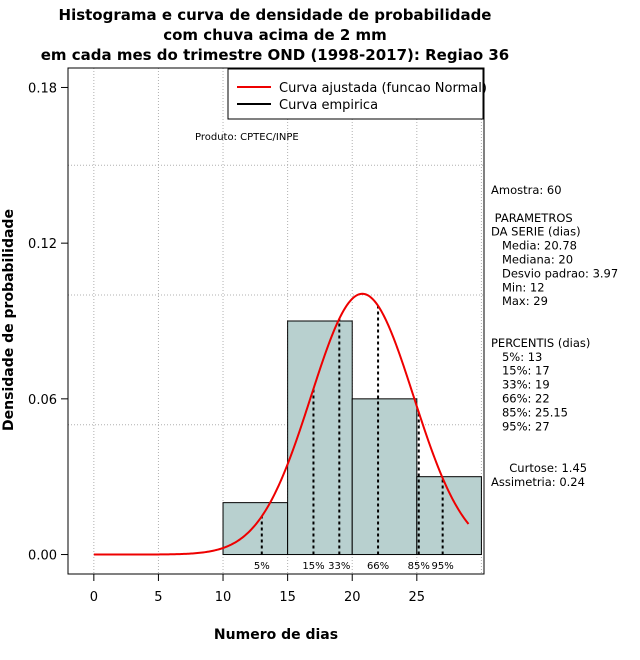 The height and width of the screenshot is (660, 640). Describe the element at coordinates (48, 322) in the screenshot. I see `y-axis: 0.00 0.06 0.12 0.18` at that location.